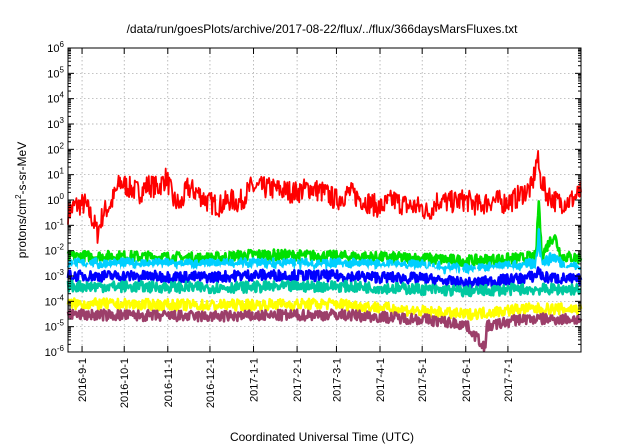 This screenshot has height=448, width=640. What do you see at coordinates (55, 351) in the screenshot?
I see `y-tick-label: 10⁻⁶` at bounding box center [55, 351].